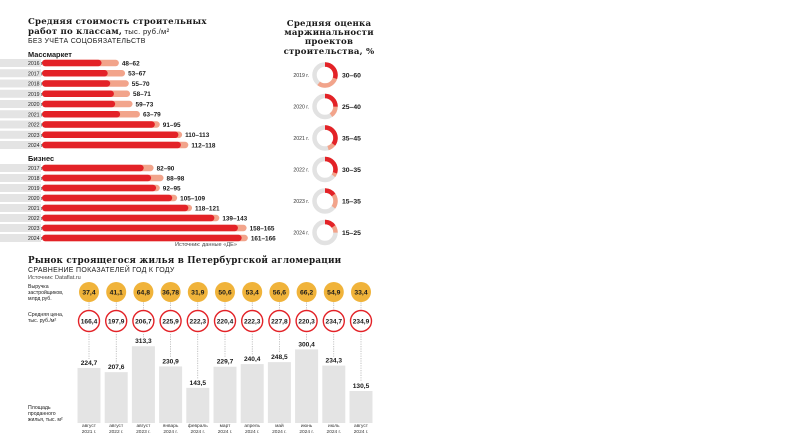 Image resolution: width=800 pixels, height=435 pixels. I want to click on business-value-label: 88–98, so click(176, 178).